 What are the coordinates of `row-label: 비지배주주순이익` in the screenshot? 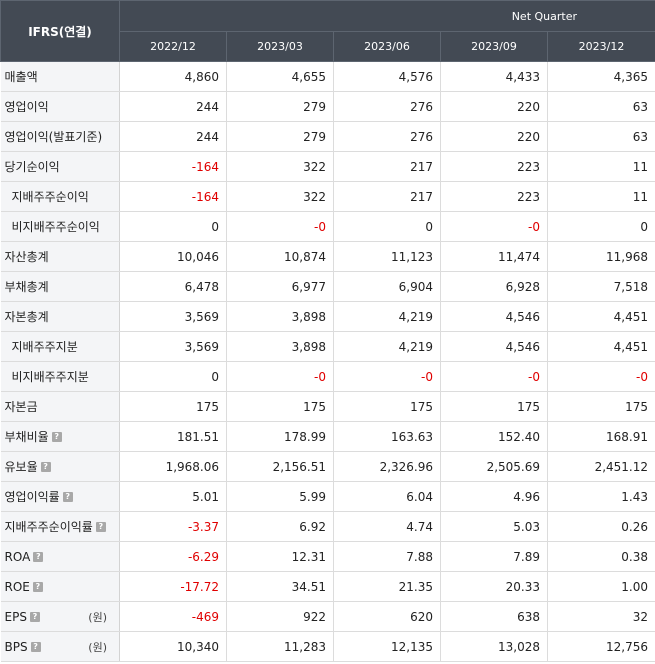 It's located at (55, 227).